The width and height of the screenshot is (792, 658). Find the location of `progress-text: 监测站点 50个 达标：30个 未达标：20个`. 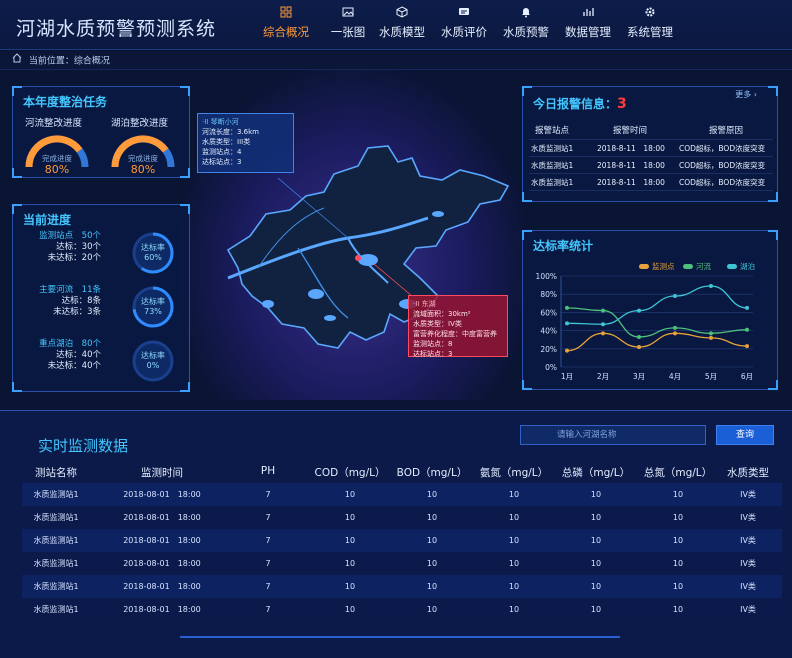

progress-text: 监测站点 50个 达标：30个 未达标：20个 is located at coordinates (61, 247).